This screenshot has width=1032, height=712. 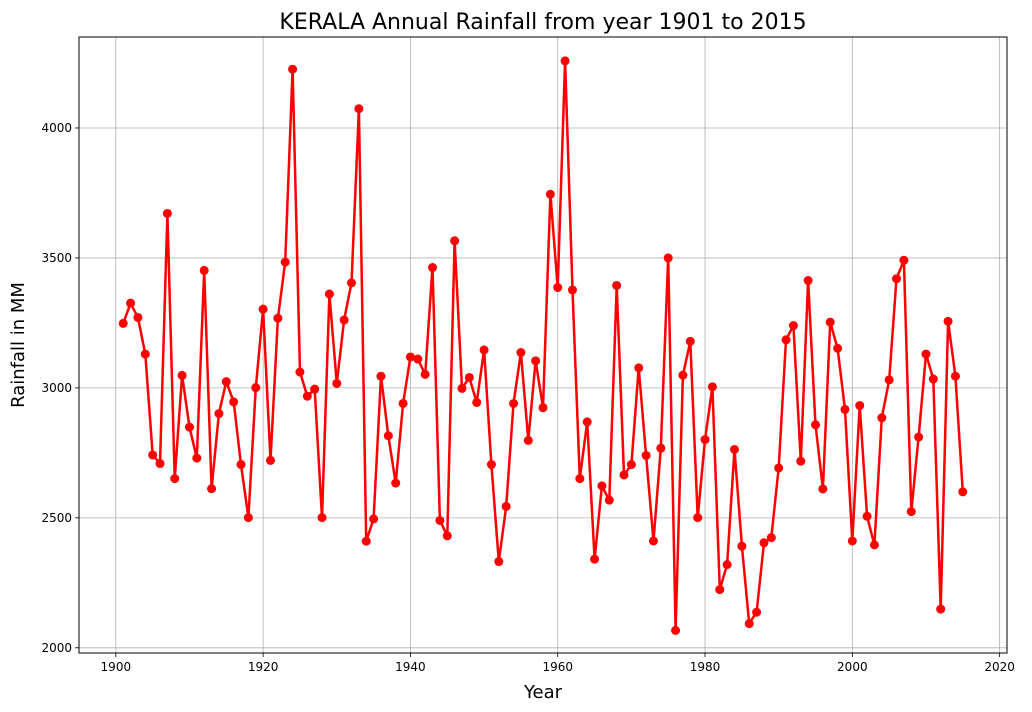 What do you see at coordinates (60, 388) in the screenshot?
I see `y-axis-ticks: 2000 2500 3000 3500 4000` at bounding box center [60, 388].